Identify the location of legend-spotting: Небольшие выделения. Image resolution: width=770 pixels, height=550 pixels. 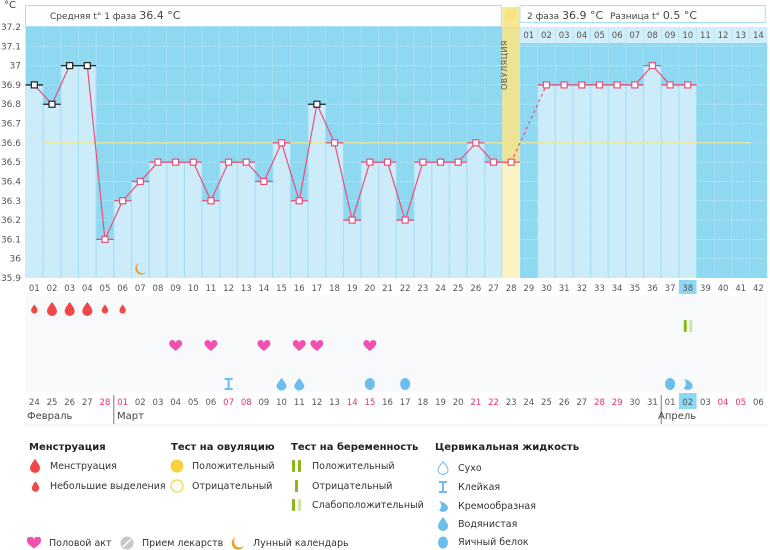
(97, 486).